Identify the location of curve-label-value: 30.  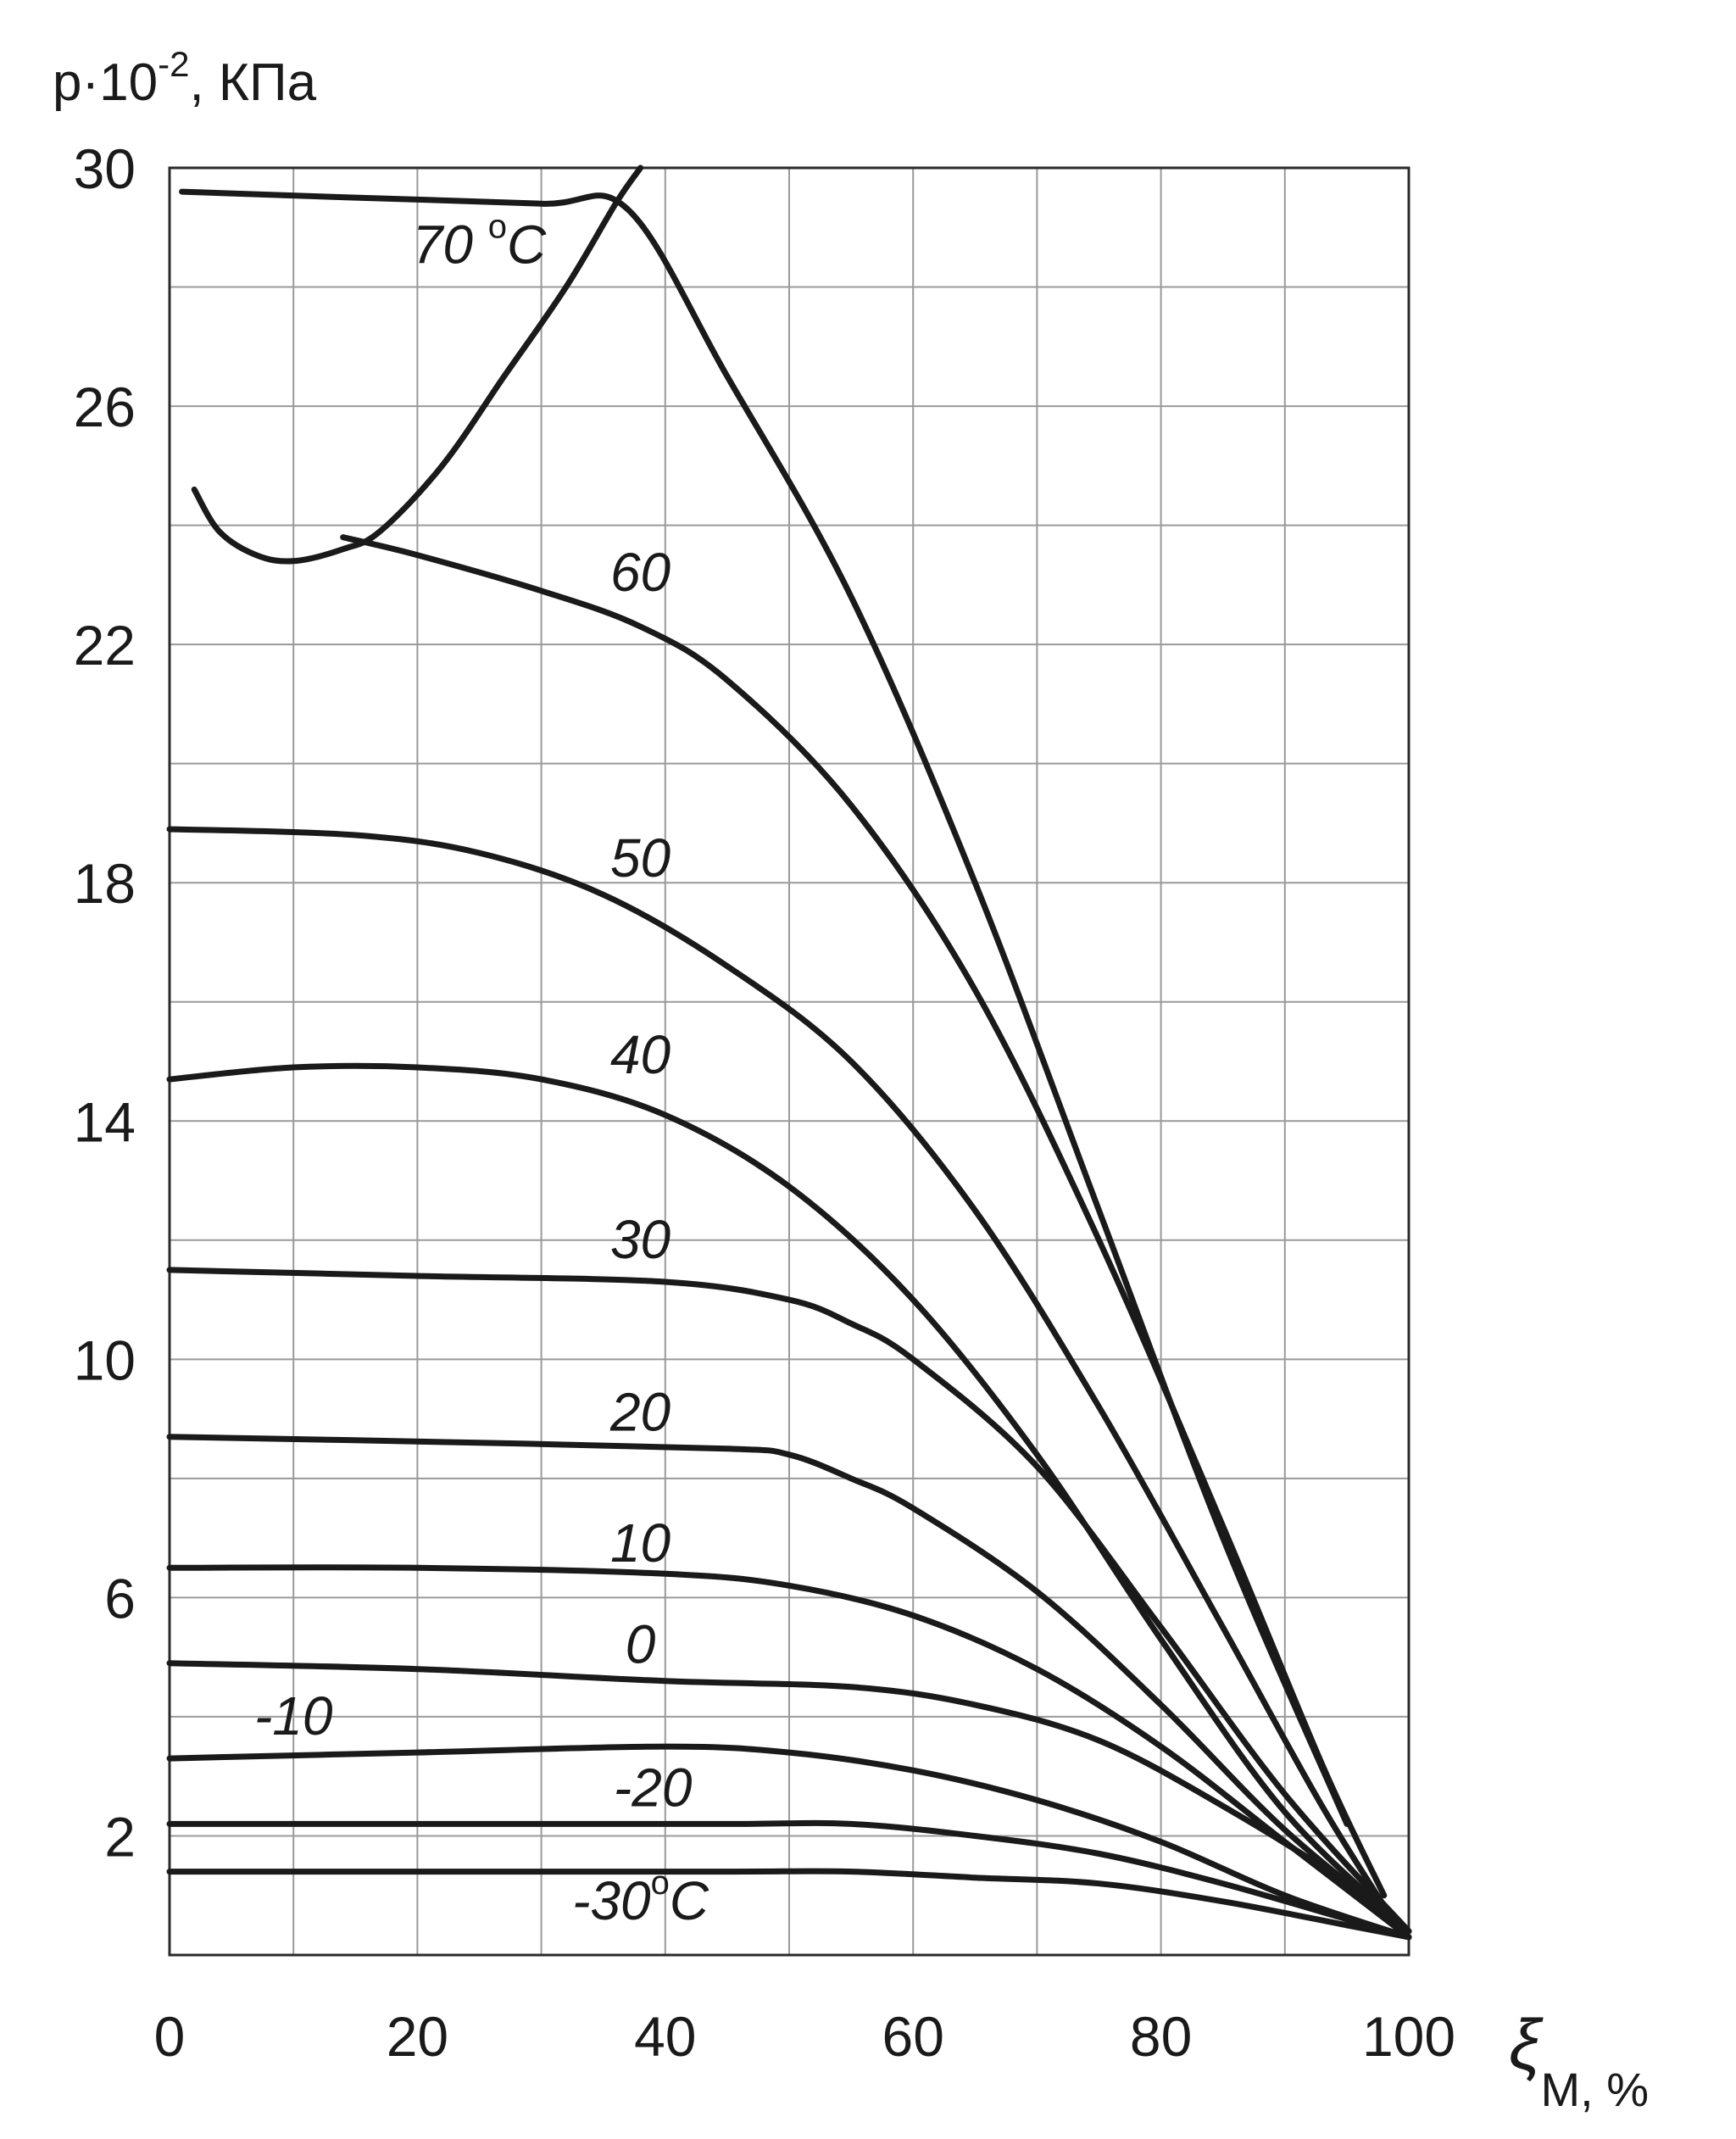
(640, 1239).